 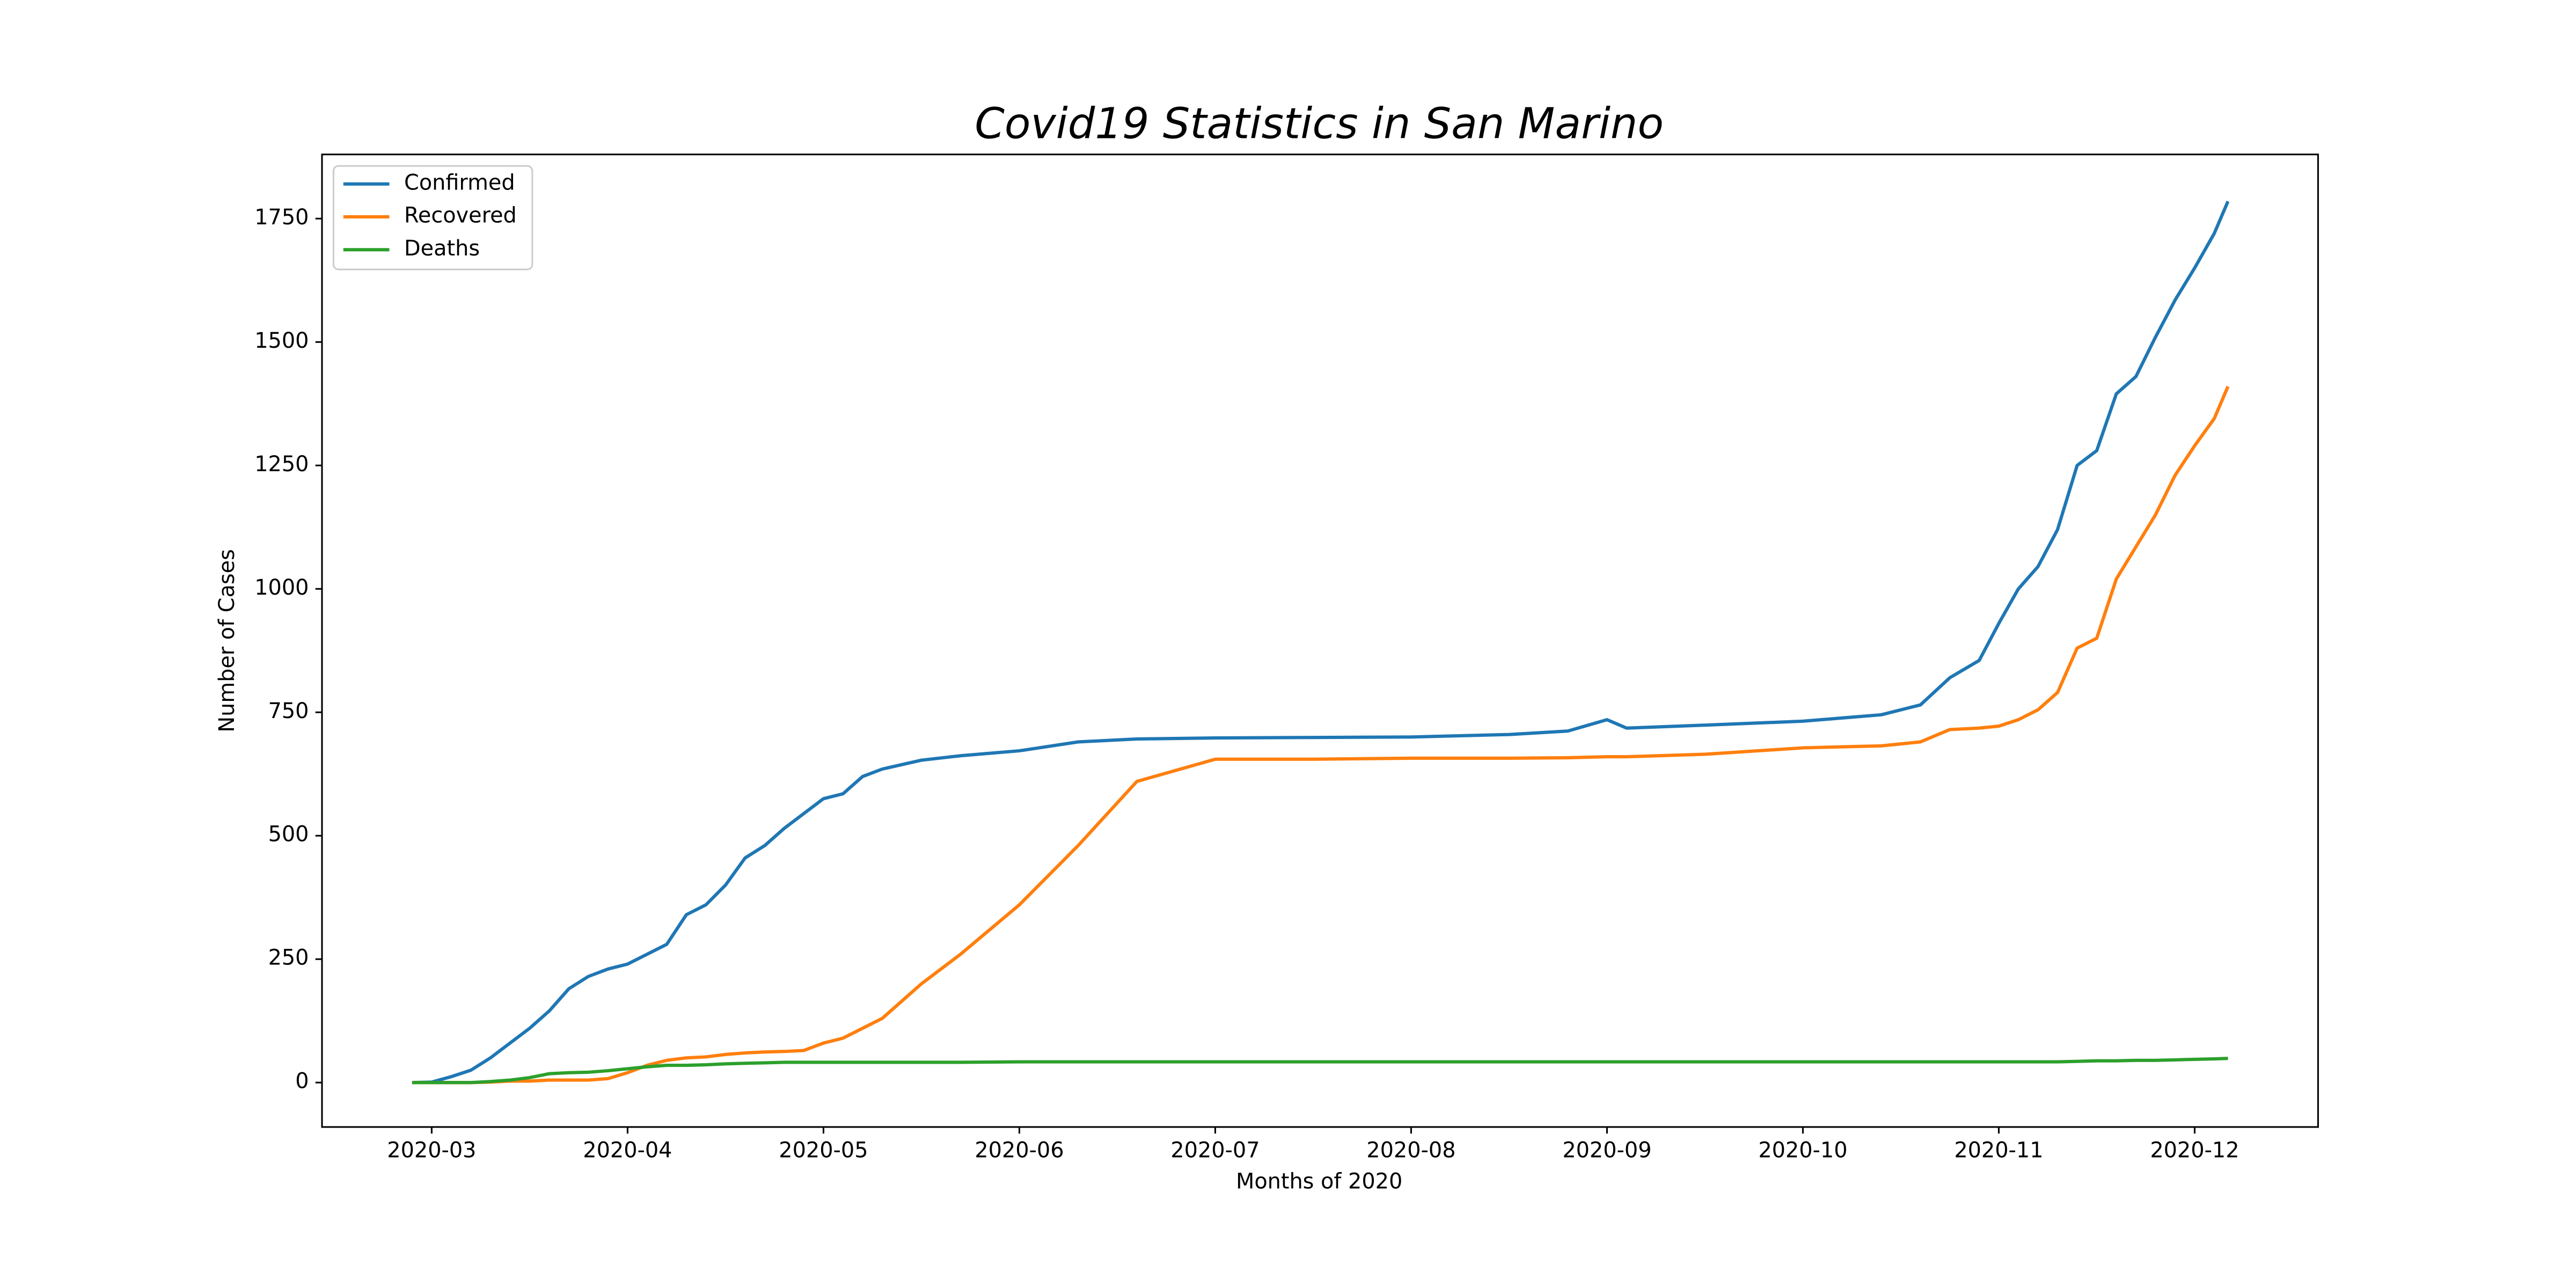 What do you see at coordinates (281, 217) in the screenshot?
I see `y-tick-label: 1750` at bounding box center [281, 217].